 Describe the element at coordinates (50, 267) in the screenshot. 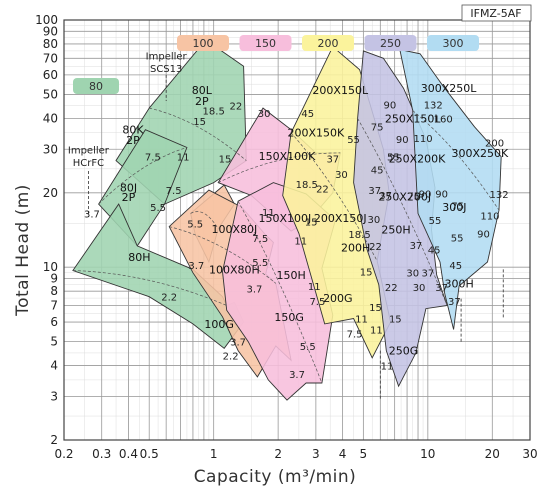

I see `y-tick-label: 10` at that location.